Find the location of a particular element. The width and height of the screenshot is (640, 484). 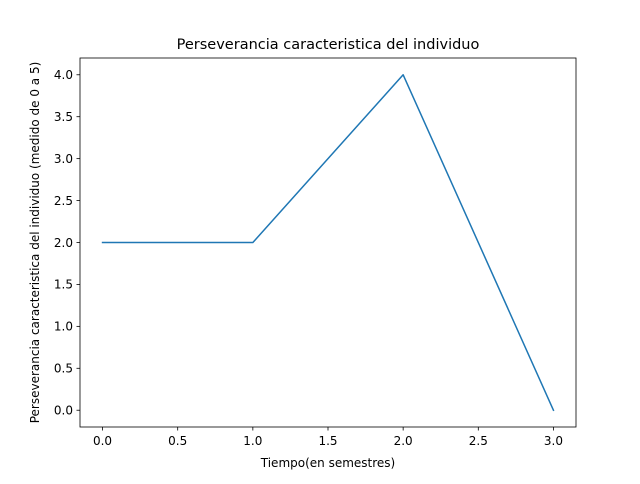

x-tick-label: 0.0 is located at coordinates (102, 441).